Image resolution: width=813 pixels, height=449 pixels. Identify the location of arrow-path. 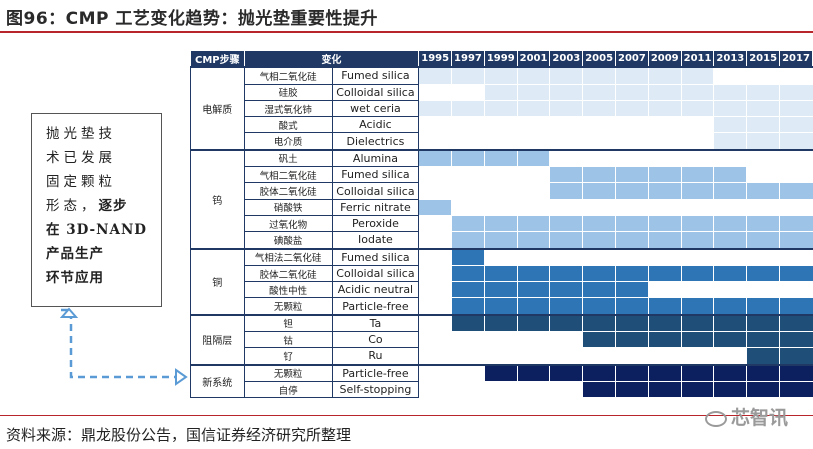
(119, 343).